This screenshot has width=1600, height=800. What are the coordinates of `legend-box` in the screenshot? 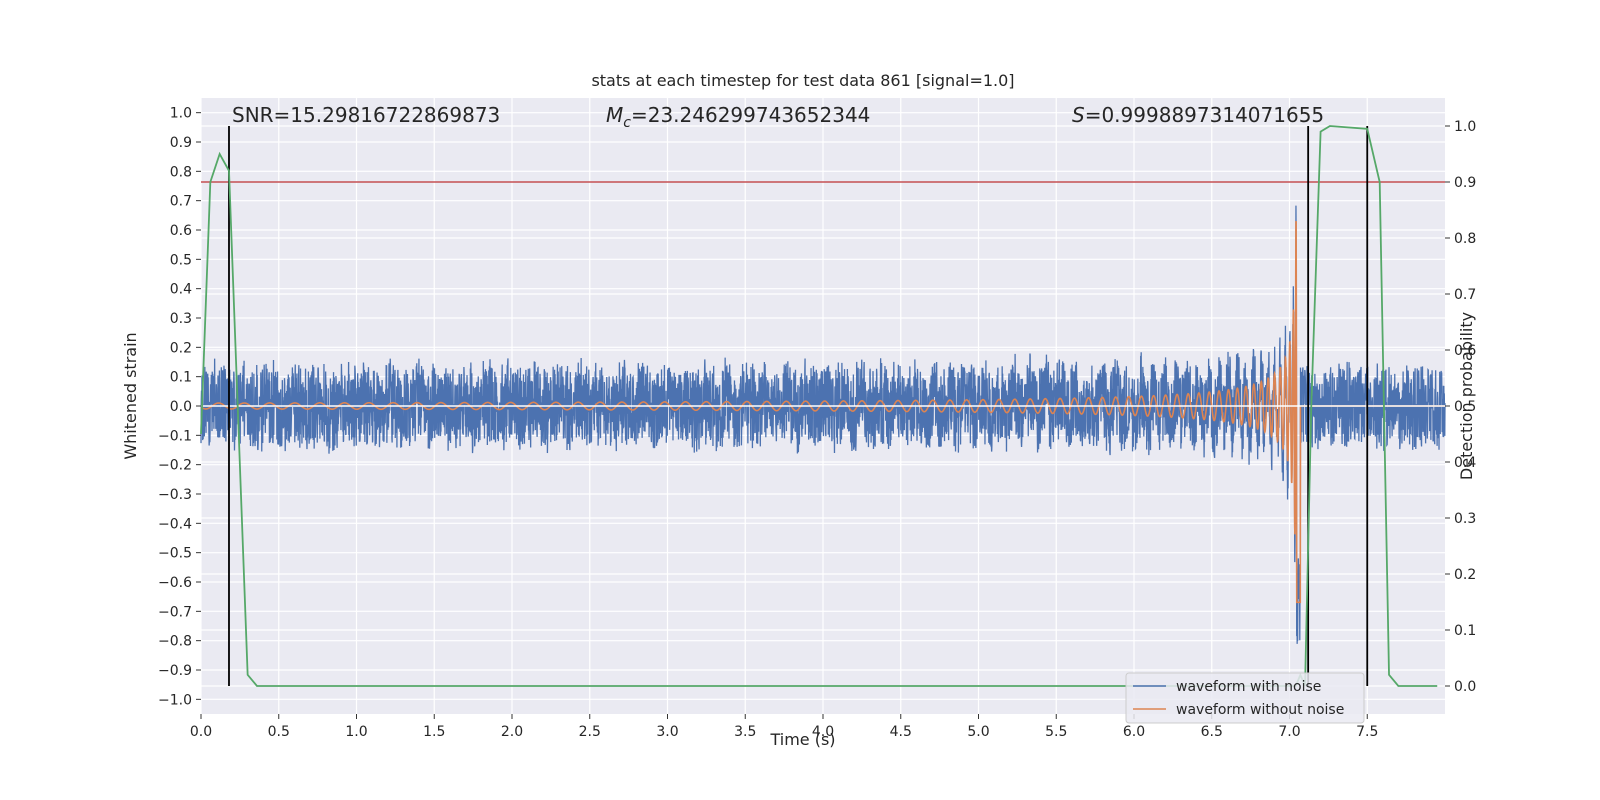 It's located at (1245, 698).